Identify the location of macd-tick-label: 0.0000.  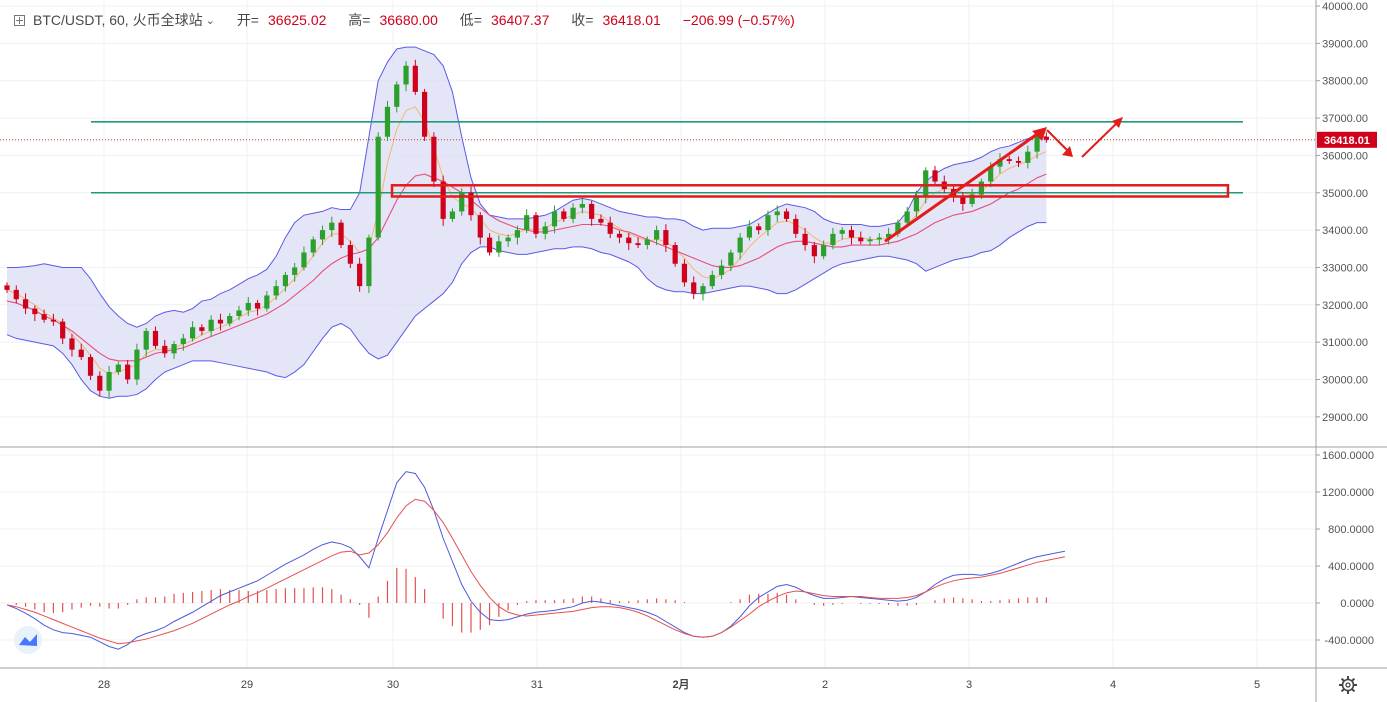
(1357, 604).